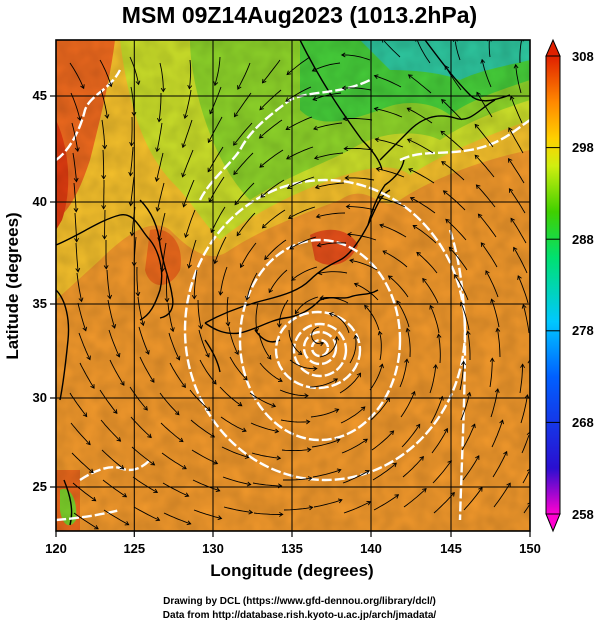 The width and height of the screenshot is (599, 625). Describe the element at coordinates (371, 548) in the screenshot. I see `x-tick-label: 140` at that location.